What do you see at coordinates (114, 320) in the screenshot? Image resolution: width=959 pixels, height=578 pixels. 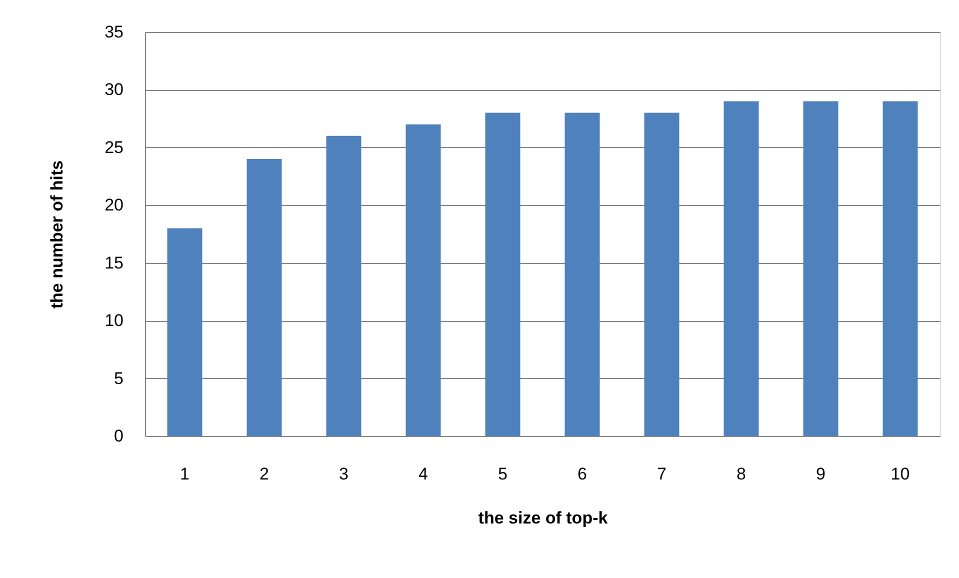 I see `y-tick-label: 10` at bounding box center [114, 320].